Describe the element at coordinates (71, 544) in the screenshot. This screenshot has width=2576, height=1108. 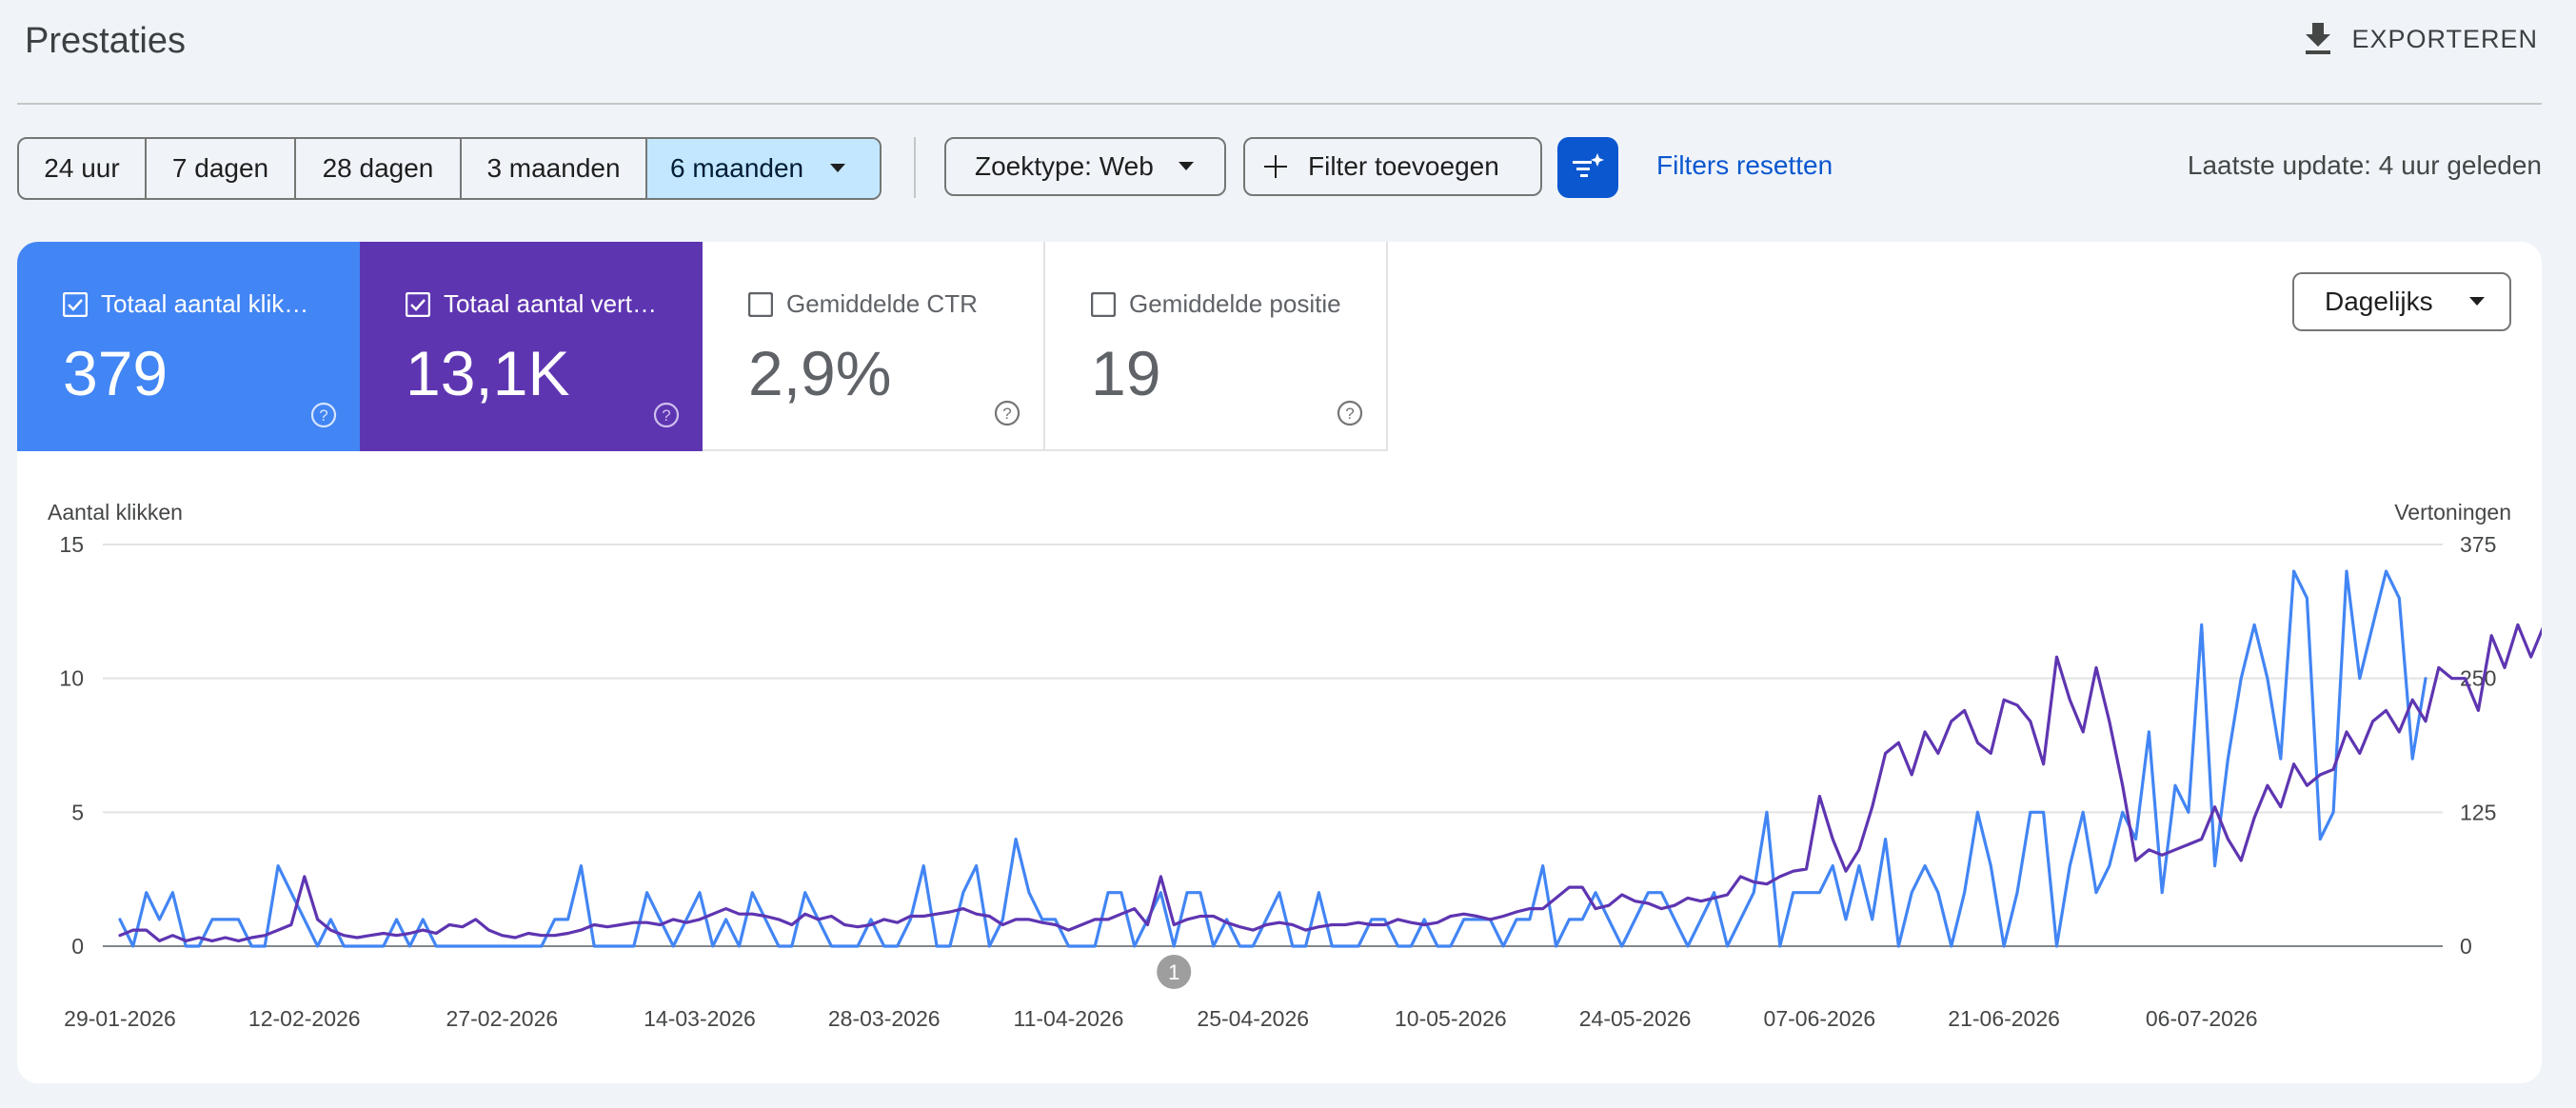
I see `left-tick-label: 15` at that location.